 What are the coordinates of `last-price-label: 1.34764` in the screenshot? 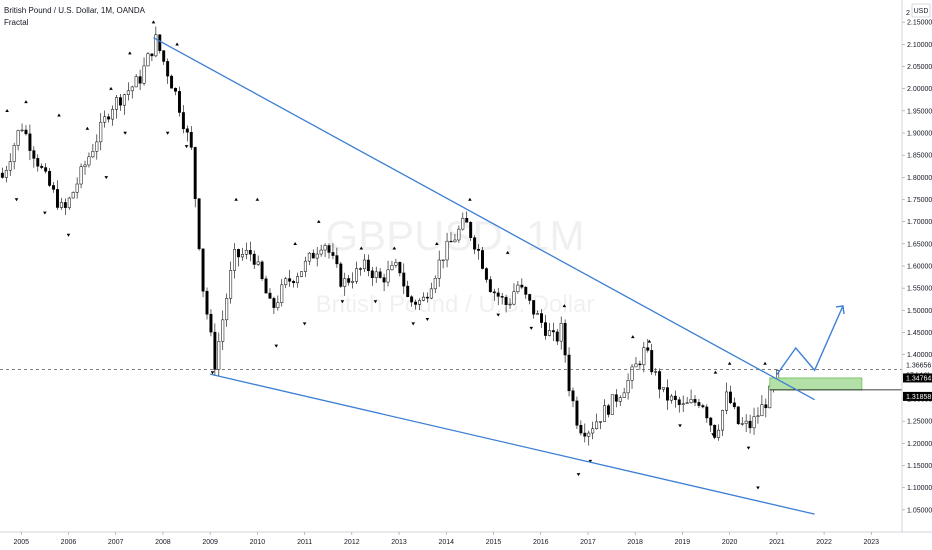 It's located at (918, 378).